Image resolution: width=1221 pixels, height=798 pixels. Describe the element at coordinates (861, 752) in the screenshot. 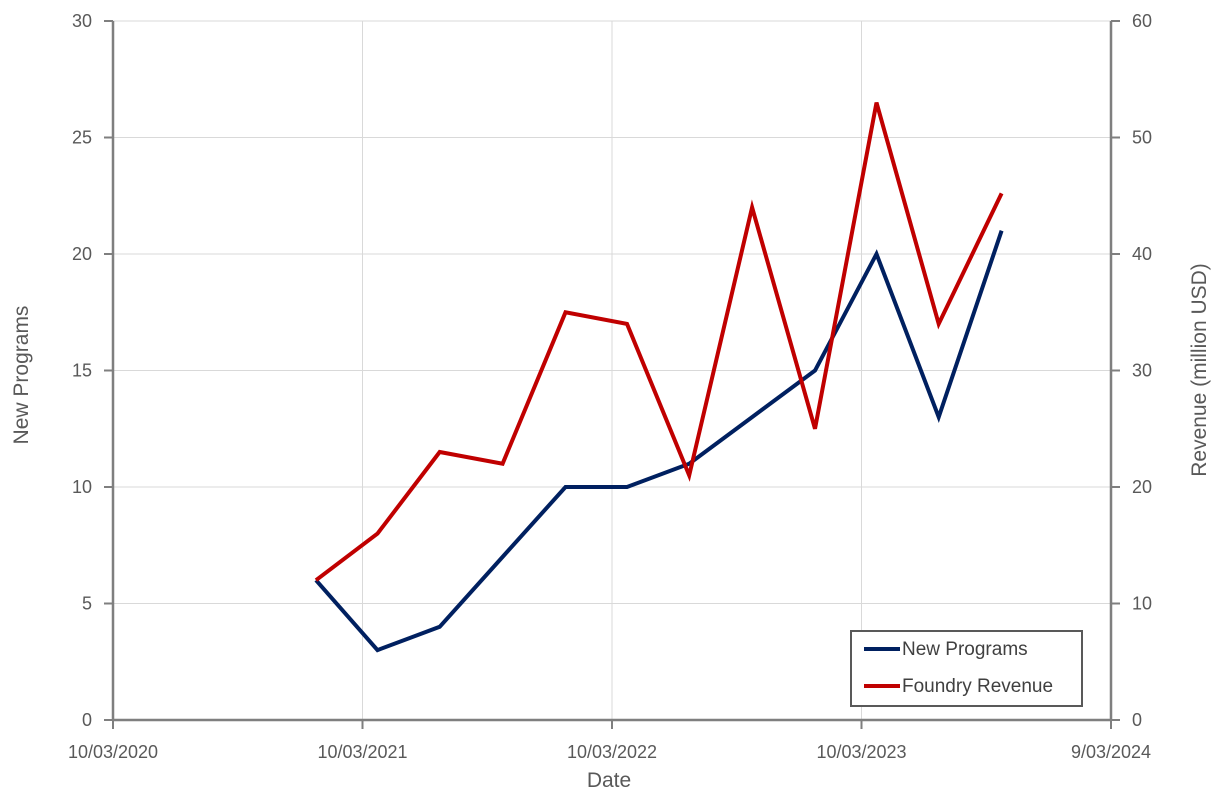

I see `x-tick-label: 10/03/2023` at that location.